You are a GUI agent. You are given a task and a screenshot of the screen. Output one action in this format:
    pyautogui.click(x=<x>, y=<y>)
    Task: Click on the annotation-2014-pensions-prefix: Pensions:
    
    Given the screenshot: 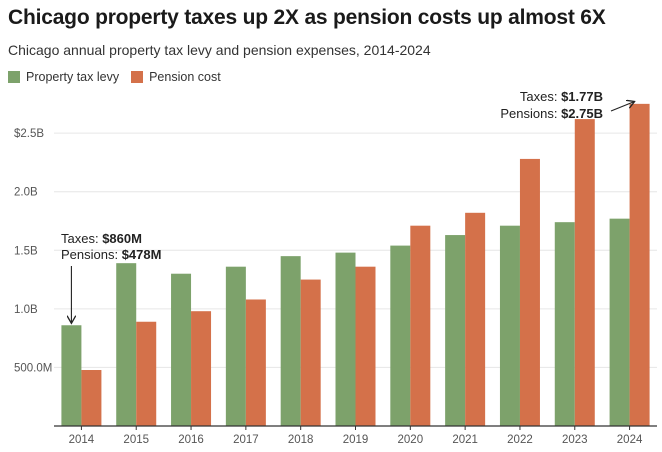 What is the action you would take?
    pyautogui.click(x=91, y=254)
    